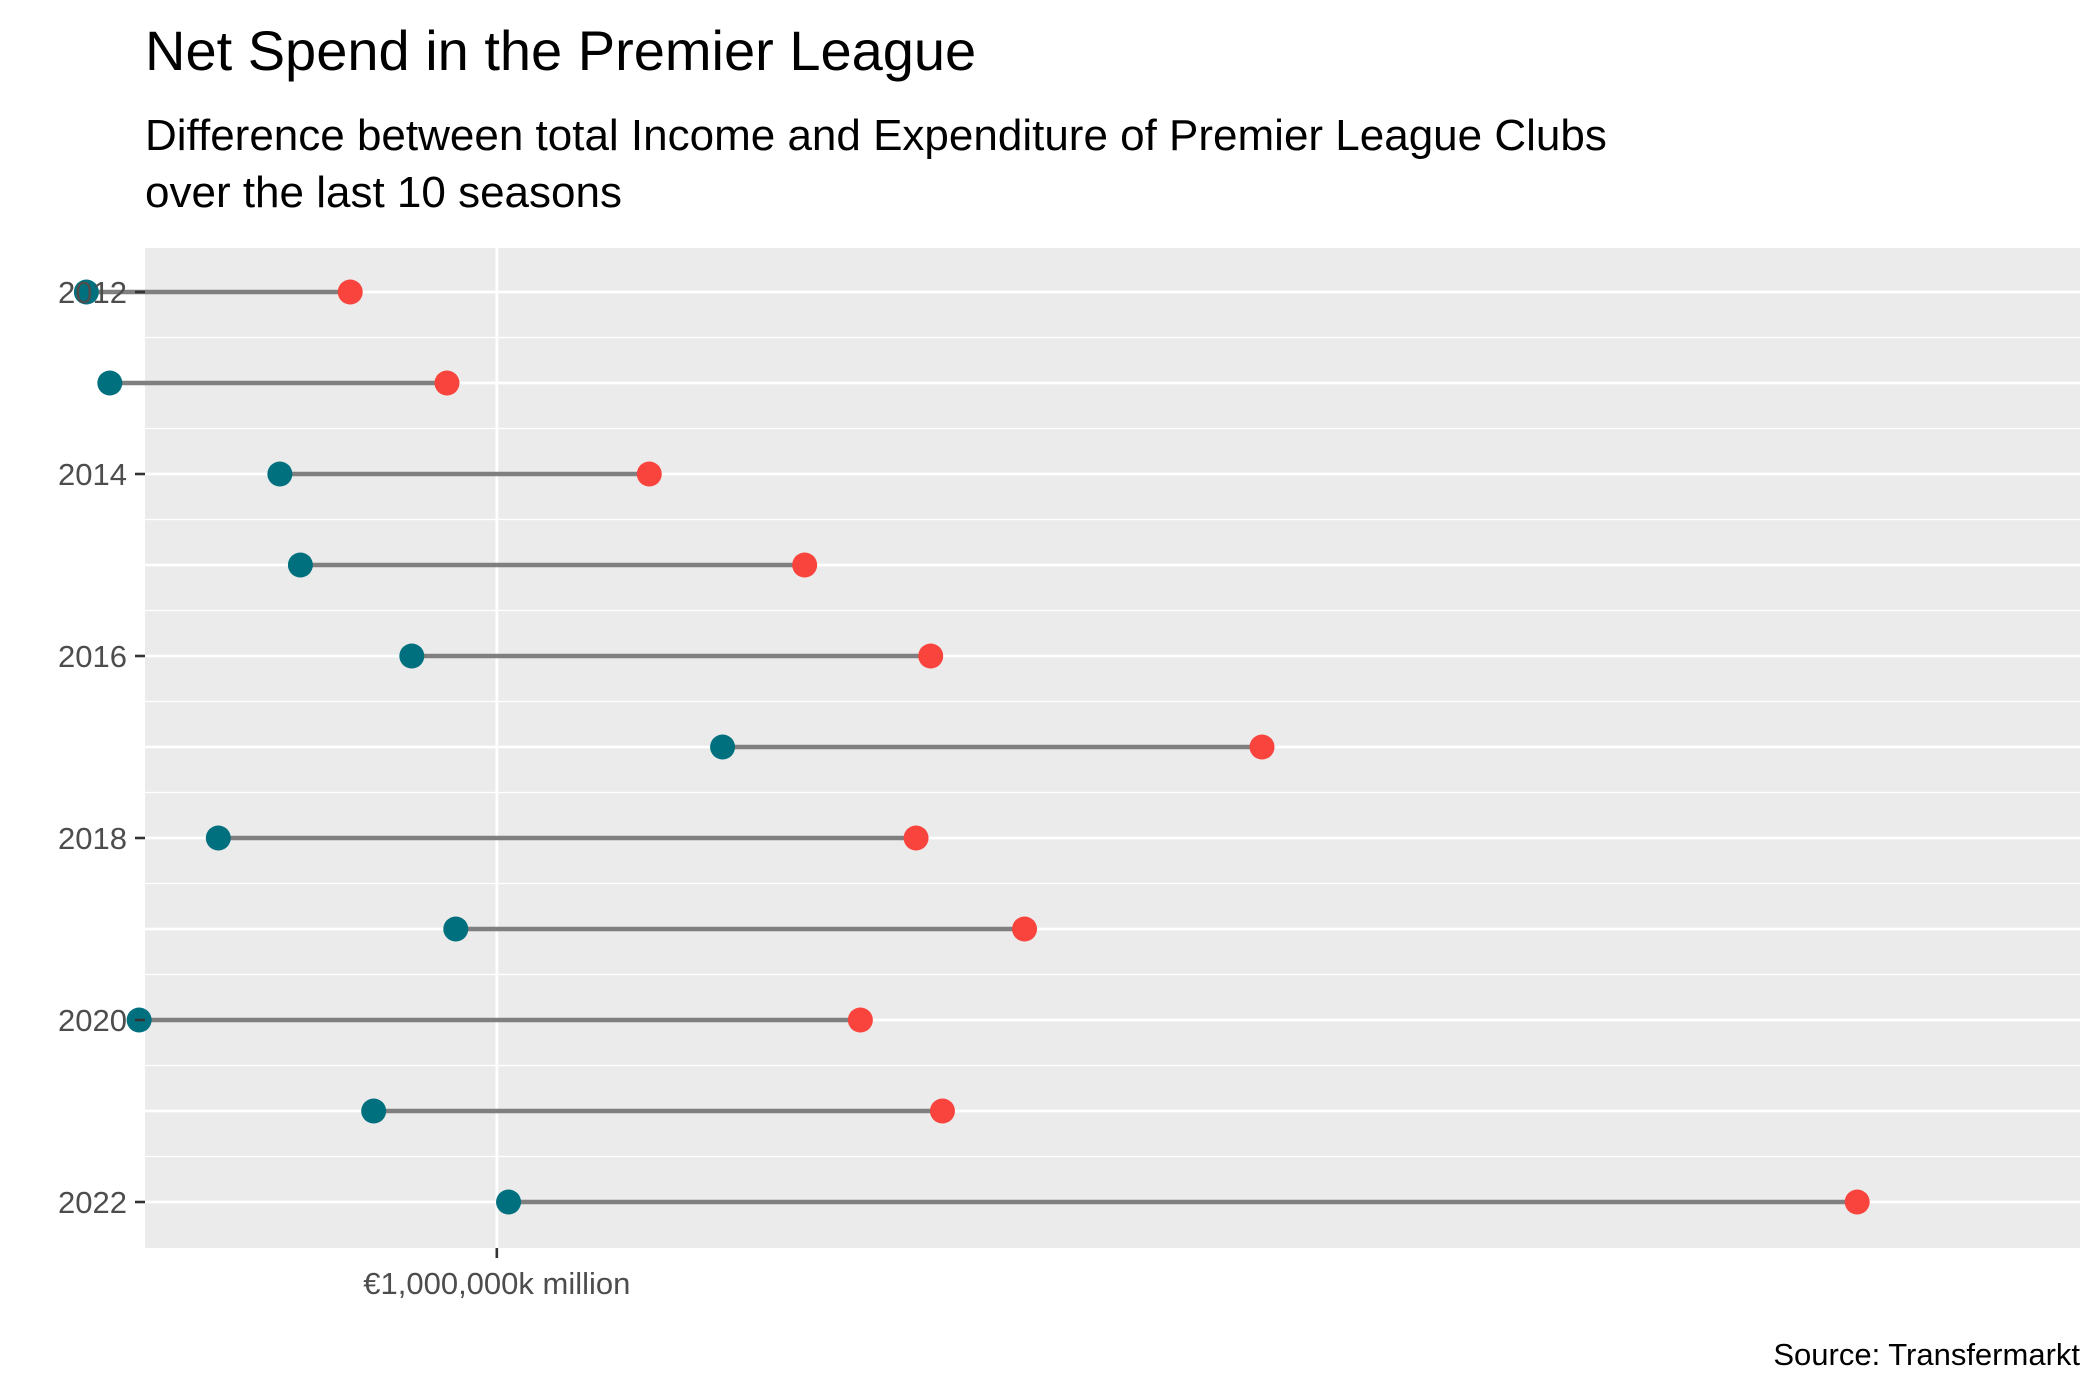  Describe the element at coordinates (942, 1111) in the screenshot. I see `expenditure-point-2021` at that location.